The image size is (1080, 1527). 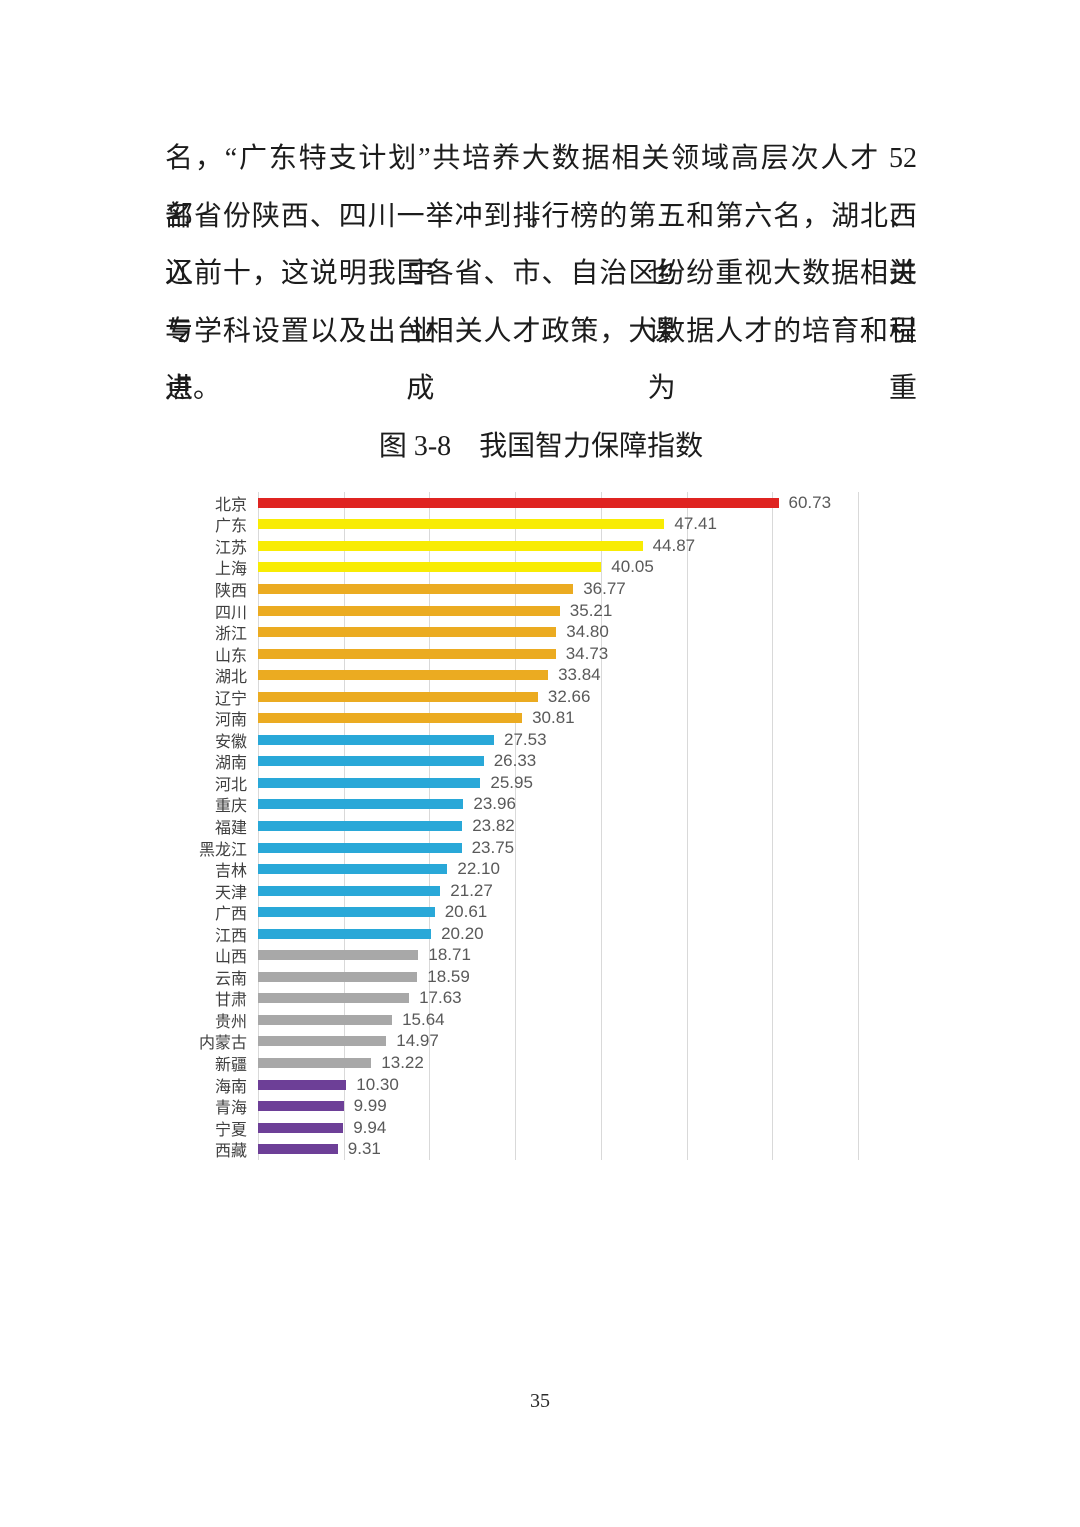 I want to click on bar-area: 25.95, so click(x=395, y=783).